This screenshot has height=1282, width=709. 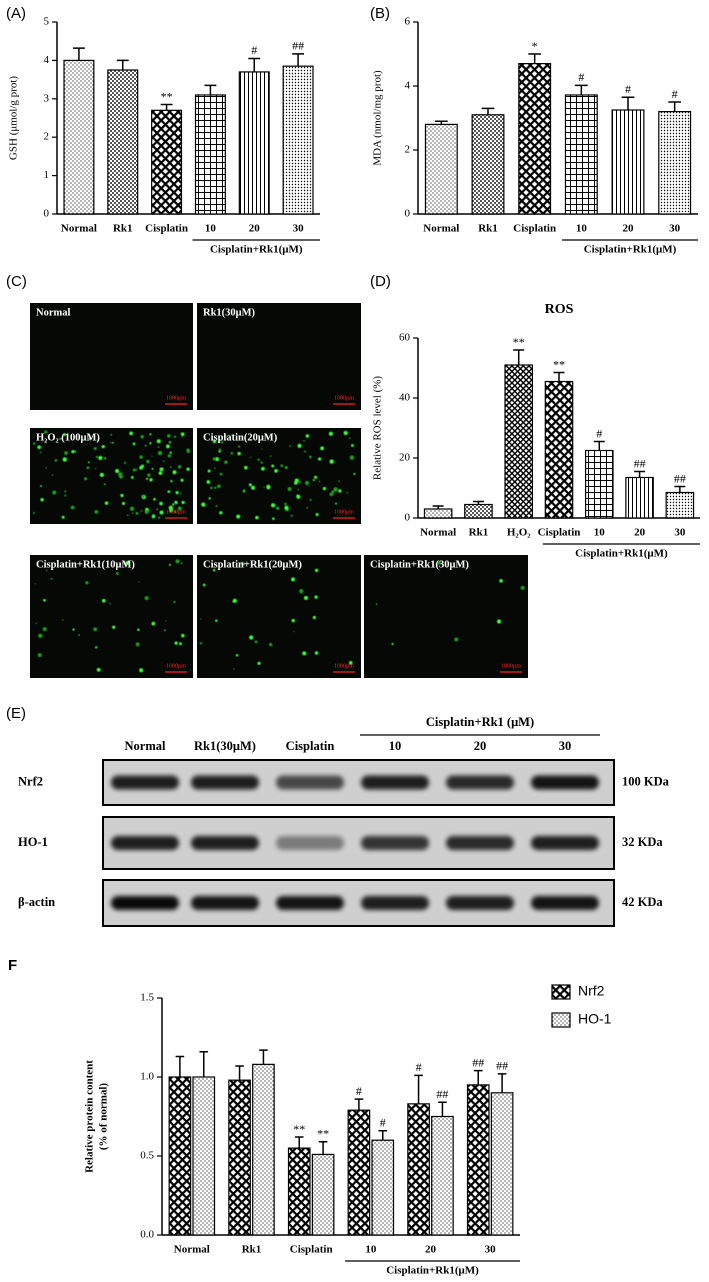 What do you see at coordinates (344, 666) in the screenshot?
I see `scale-bar-label: 1000μm` at bounding box center [344, 666].